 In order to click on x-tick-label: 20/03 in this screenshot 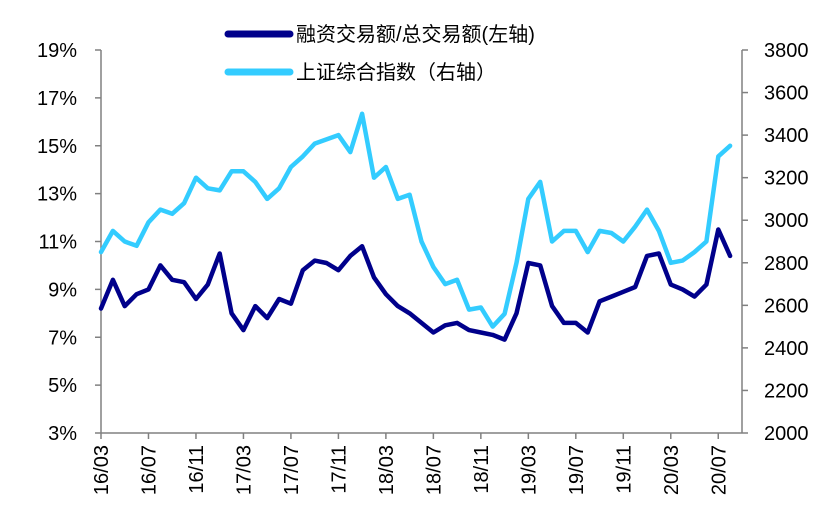, I will do `click(672, 470)`.